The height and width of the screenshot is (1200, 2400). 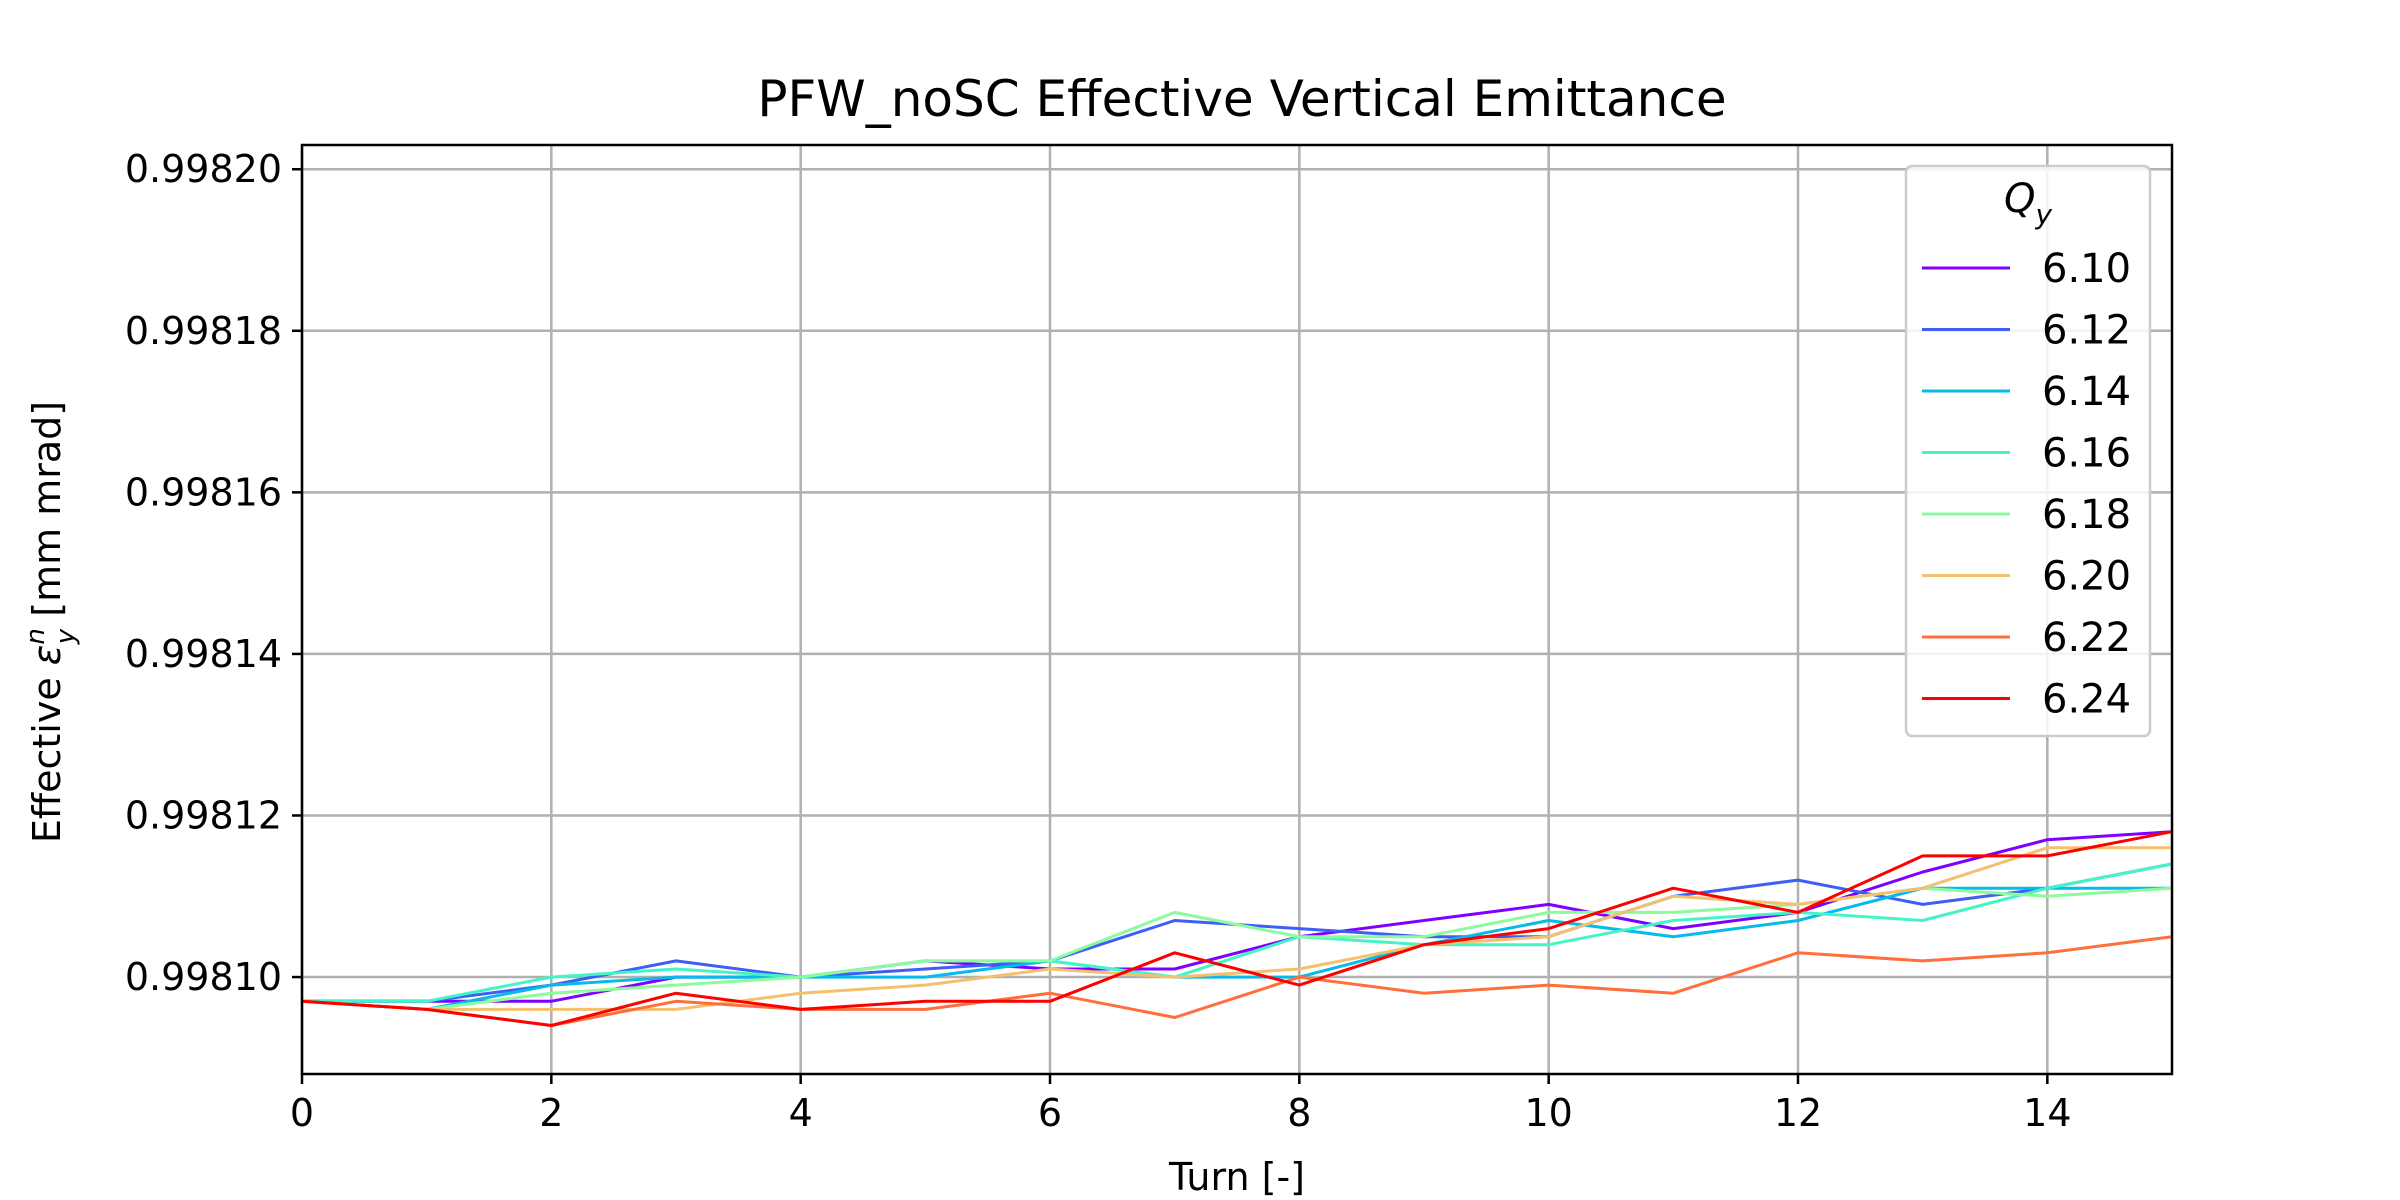 What do you see at coordinates (2026, 484) in the screenshot?
I see `legend-items: 6.10 6.12 6.14 6.16 6.18 6.20 6.22 6.24` at bounding box center [2026, 484].